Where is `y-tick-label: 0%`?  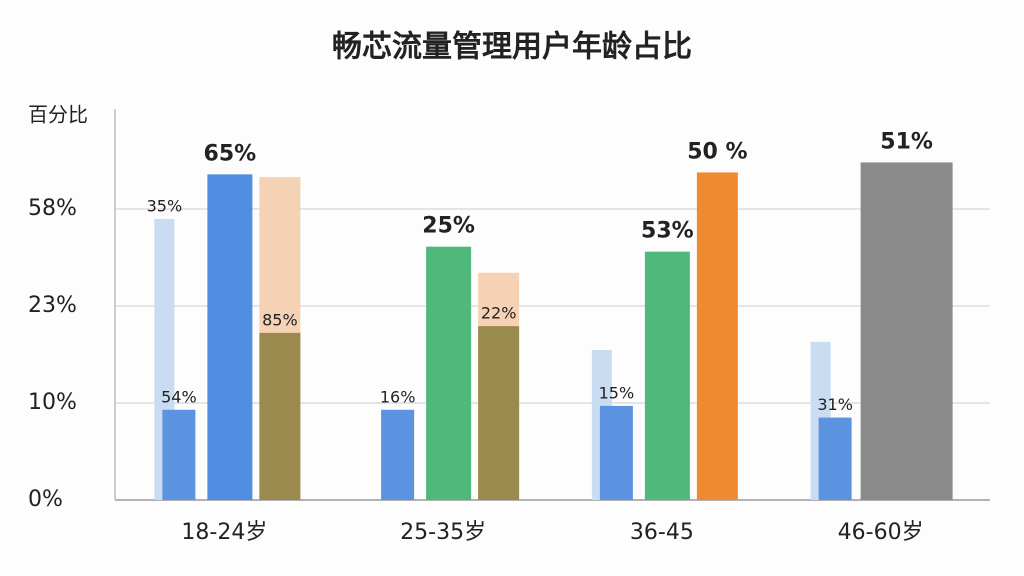
y-tick-label: 0% is located at coordinates (45, 499).